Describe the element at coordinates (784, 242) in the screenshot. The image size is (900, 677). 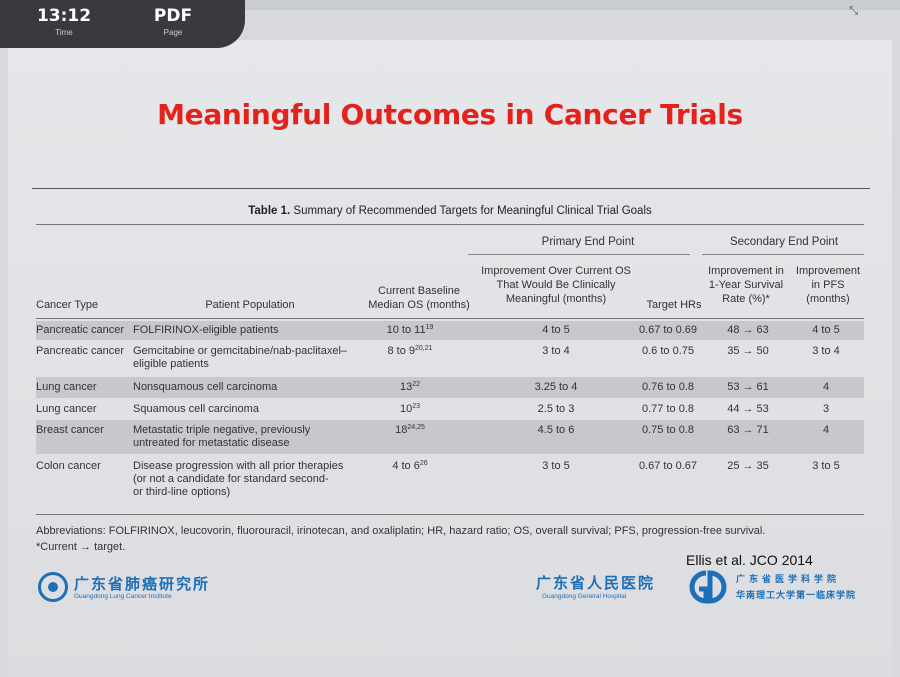
I see `group-secondary-endpoint: Secondary End Point` at that location.